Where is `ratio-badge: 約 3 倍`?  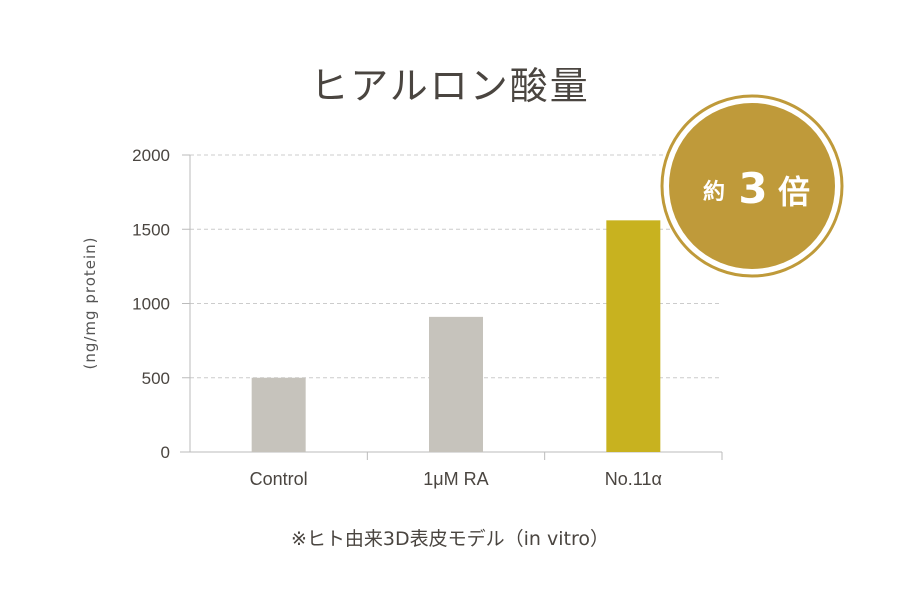 ratio-badge: 約 3 倍 is located at coordinates (752, 186).